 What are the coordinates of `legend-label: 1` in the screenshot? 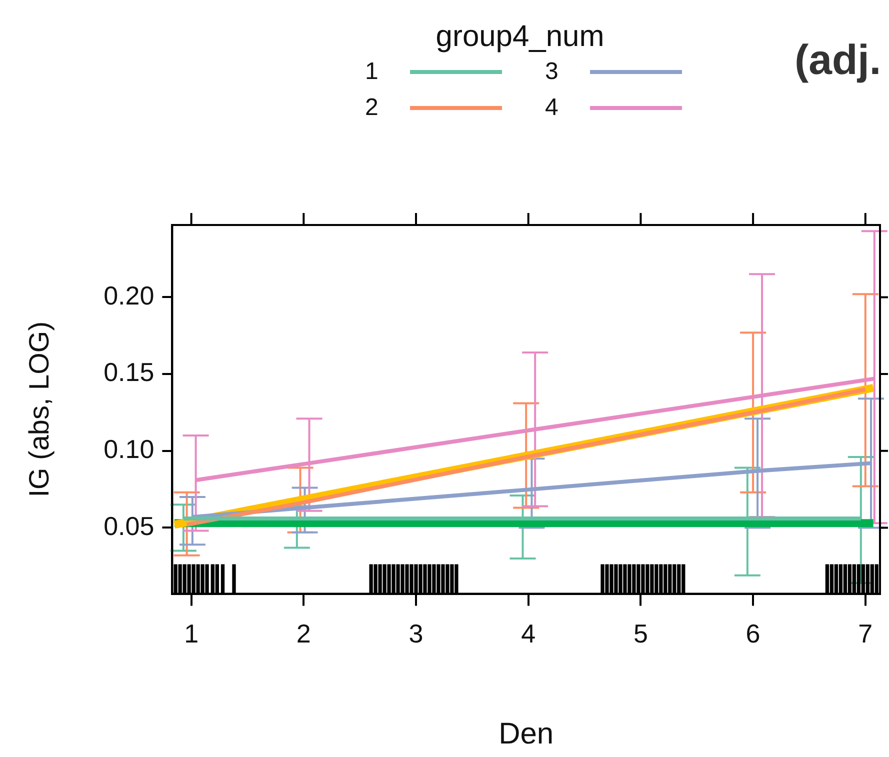 It's located at (372, 72).